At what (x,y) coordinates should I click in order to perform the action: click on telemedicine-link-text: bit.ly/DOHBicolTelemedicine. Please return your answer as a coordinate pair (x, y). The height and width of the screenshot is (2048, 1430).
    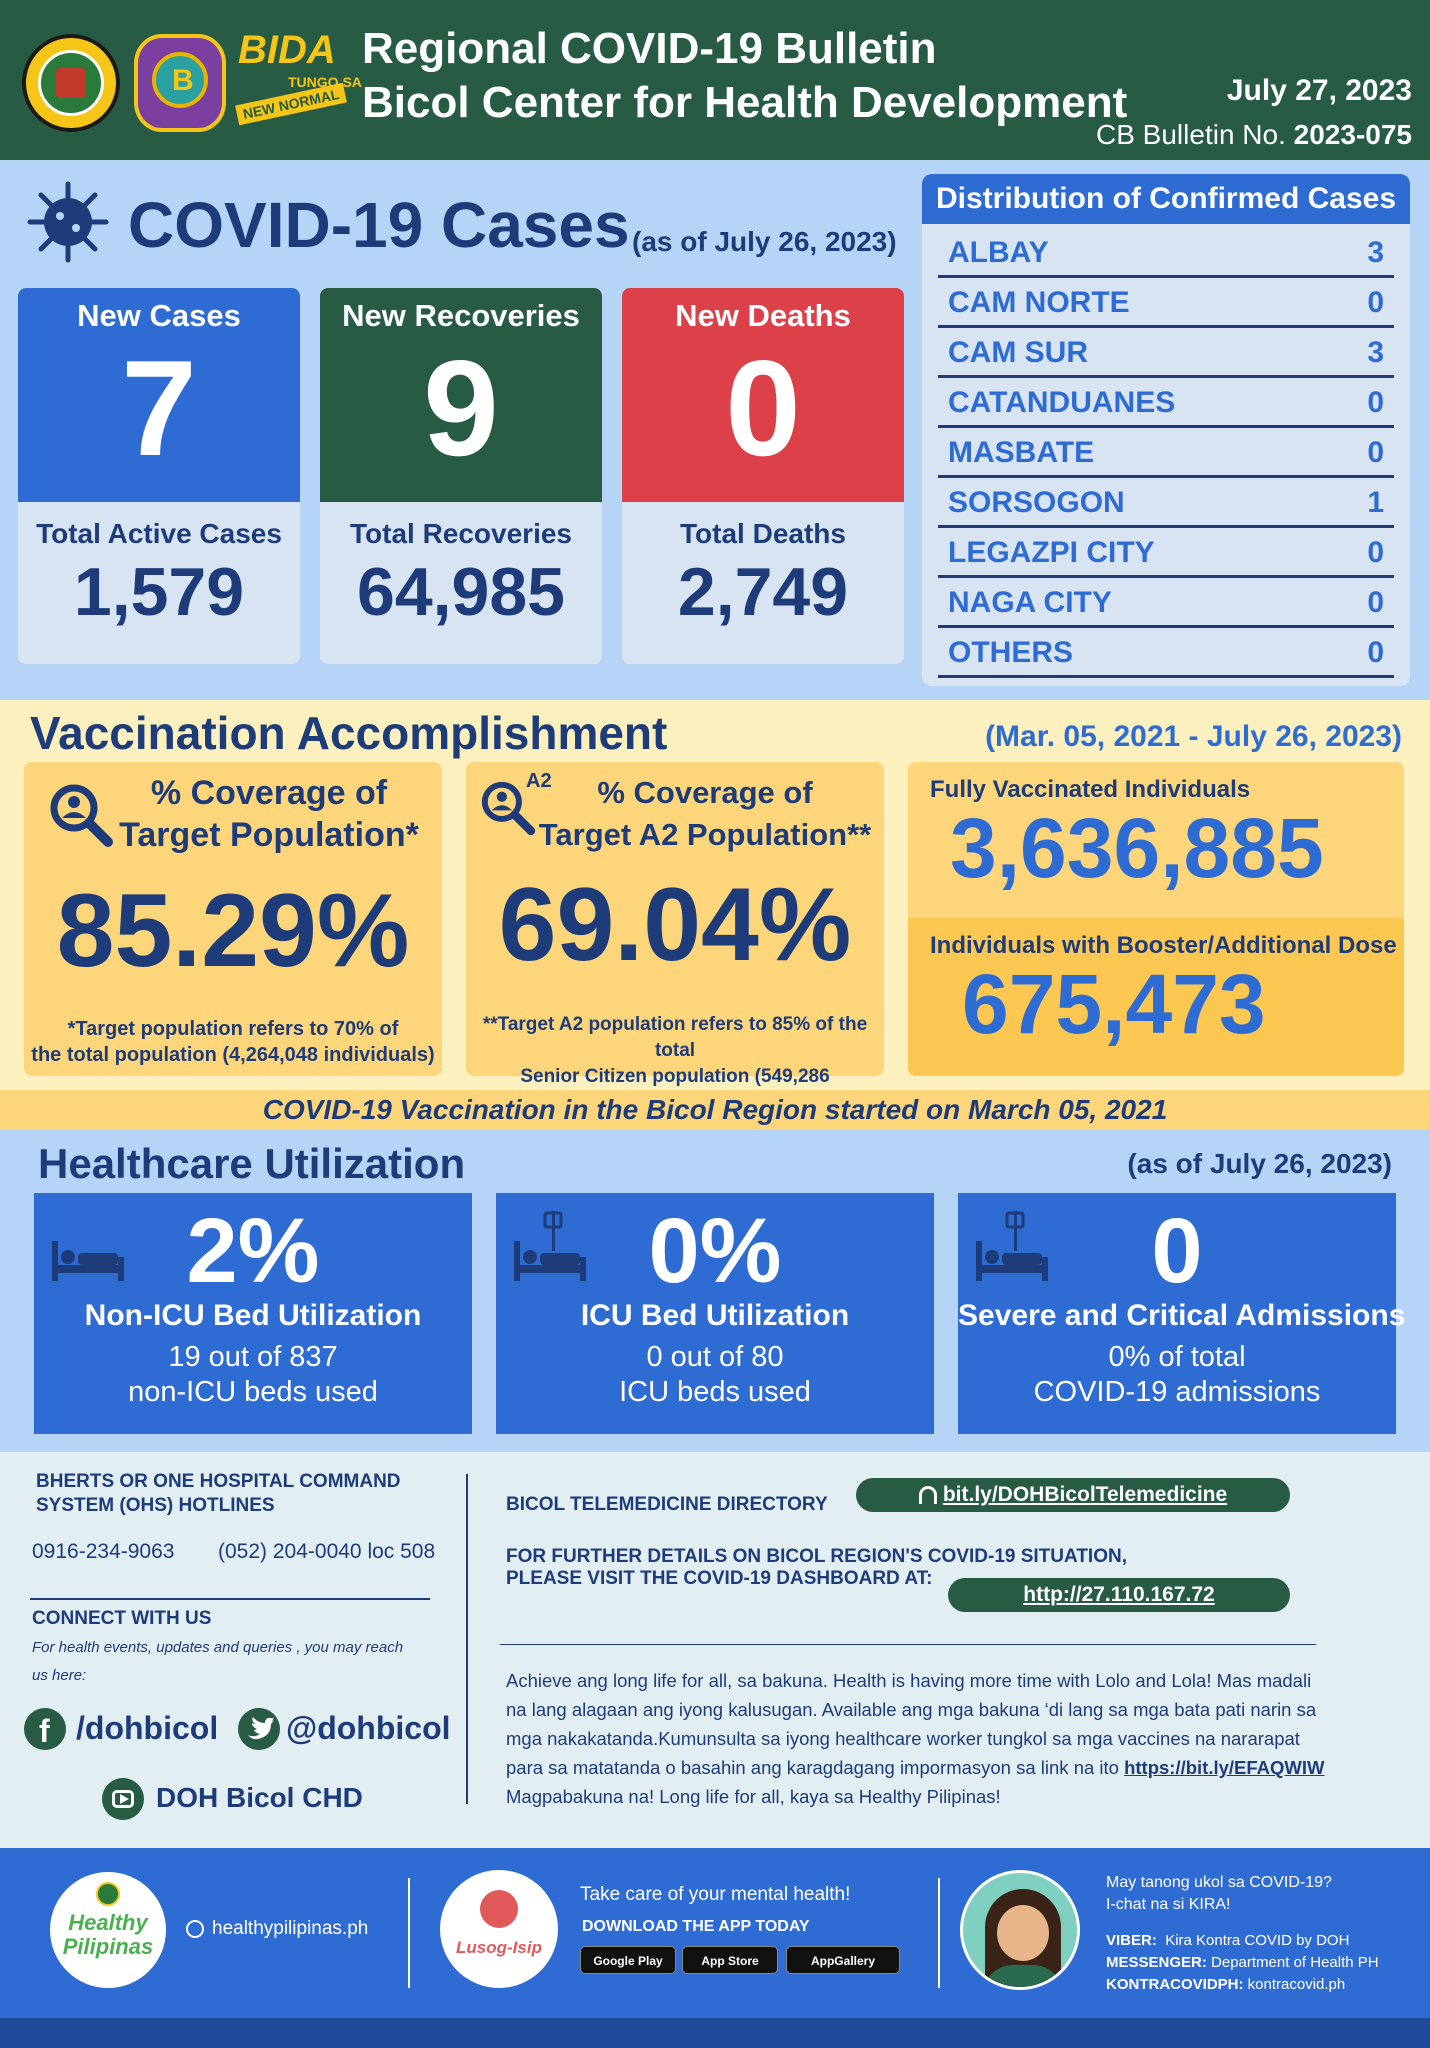
    Looking at the image, I should click on (1085, 1494).